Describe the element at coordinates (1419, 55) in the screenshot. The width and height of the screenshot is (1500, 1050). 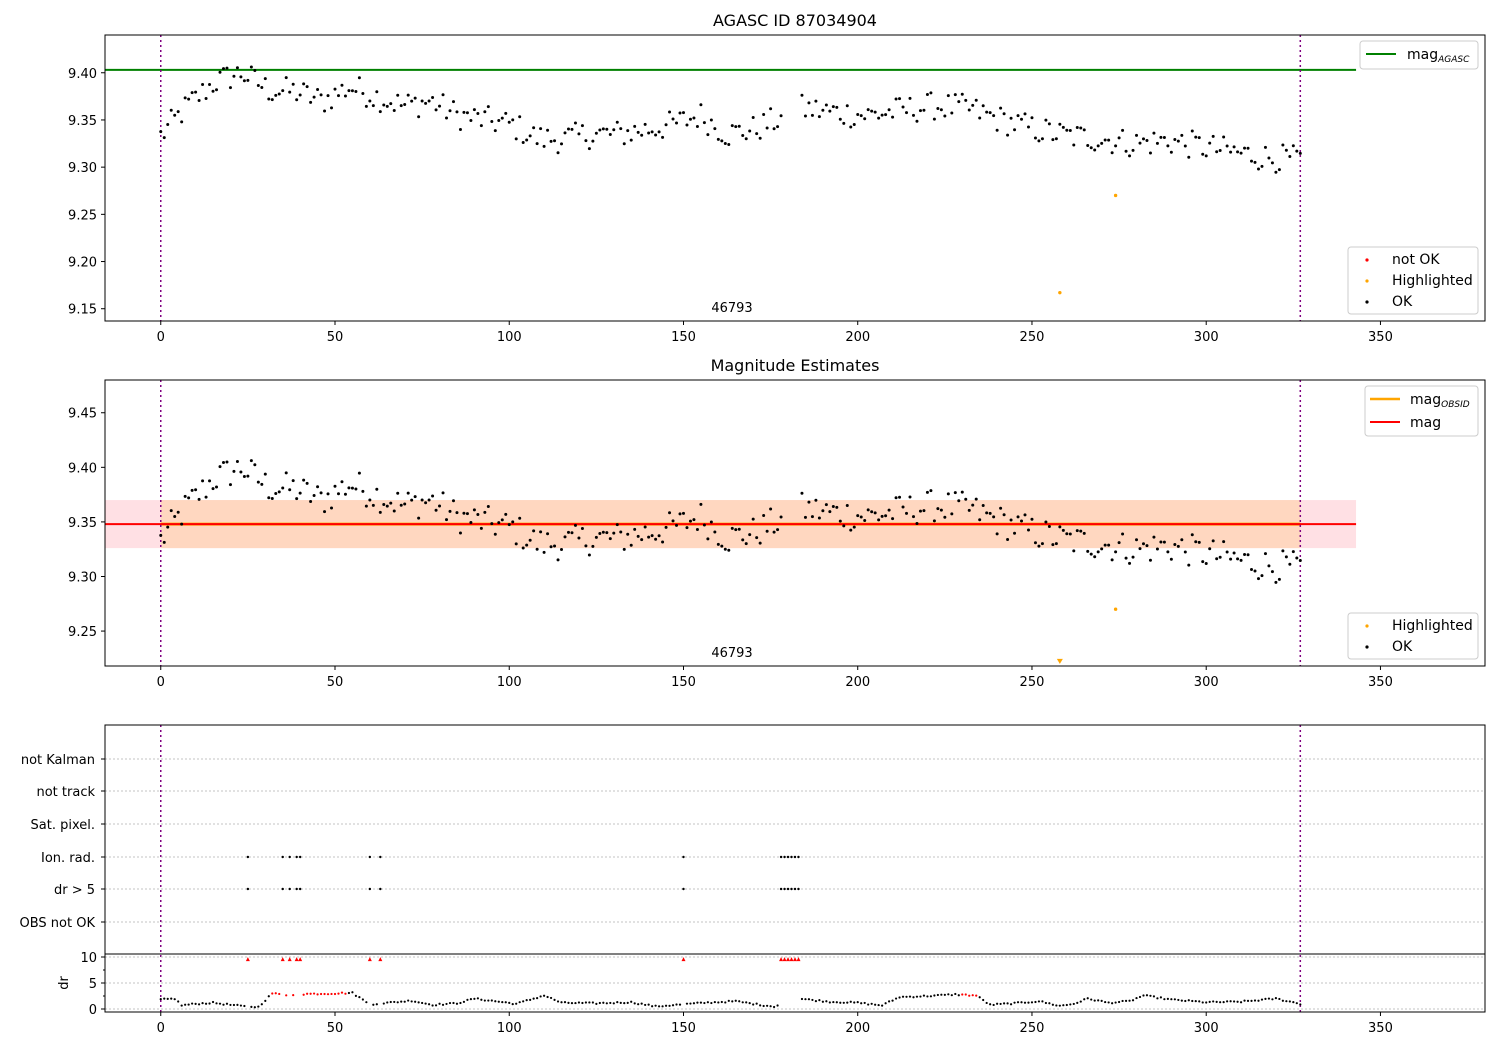
I see `panel1-legend-top: magAGASC` at that location.